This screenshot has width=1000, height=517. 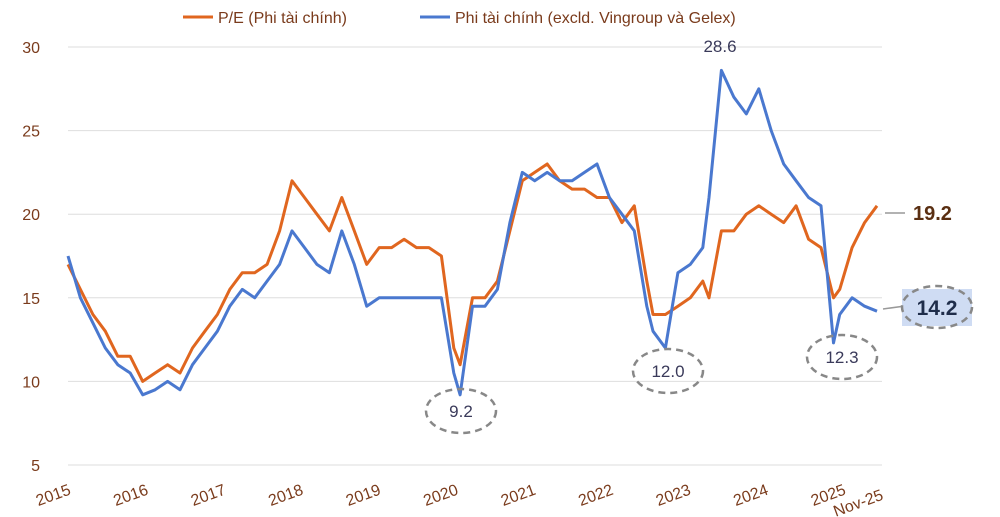 I want to click on x-tick-label: 2021, so click(x=518, y=496).